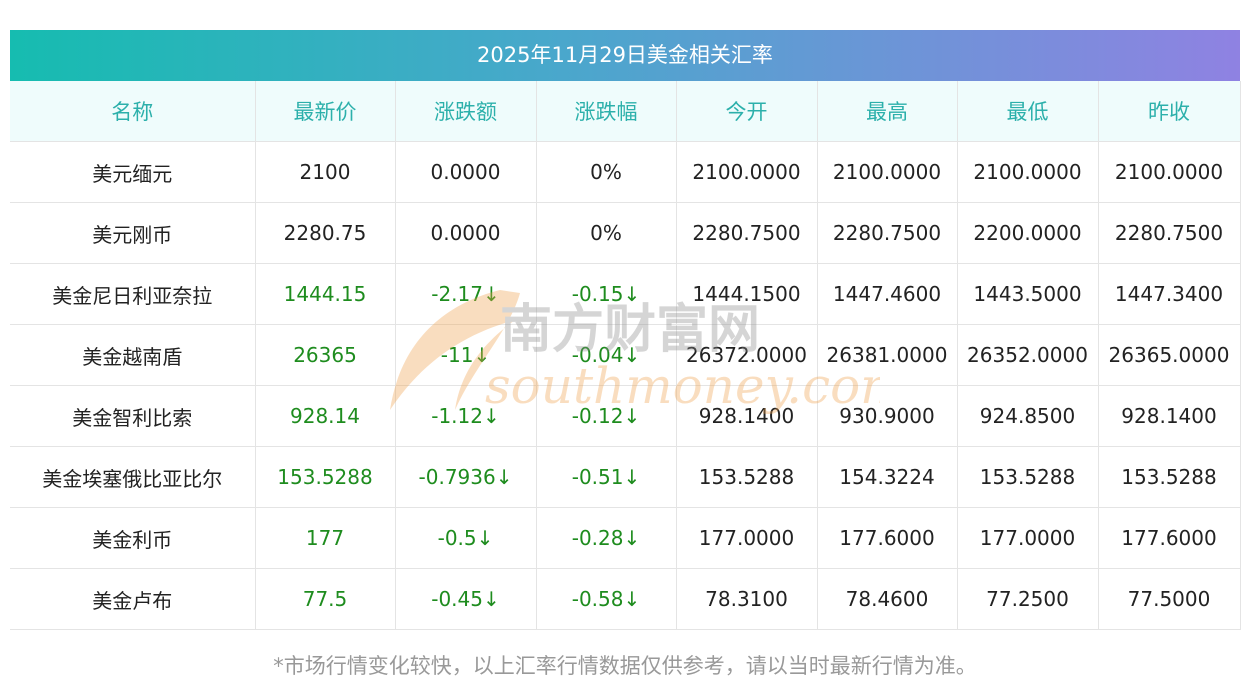 The height and width of the screenshot is (697, 1250). What do you see at coordinates (466, 355) in the screenshot?
I see `change-amount-cell: -11↓` at bounding box center [466, 355].